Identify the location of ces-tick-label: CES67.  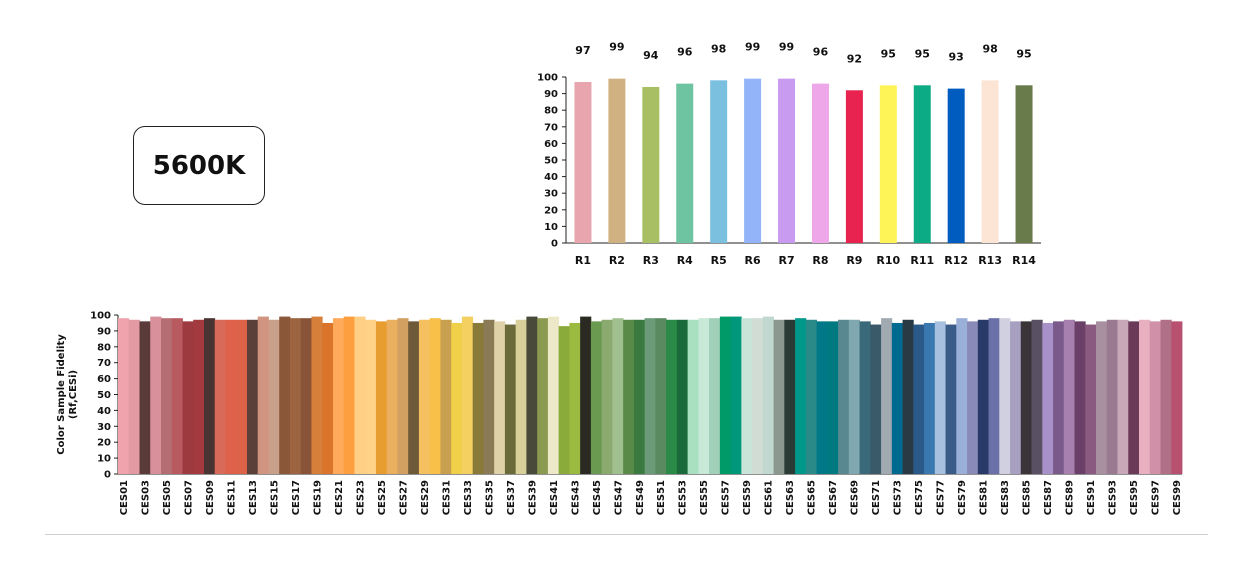
(833, 497).